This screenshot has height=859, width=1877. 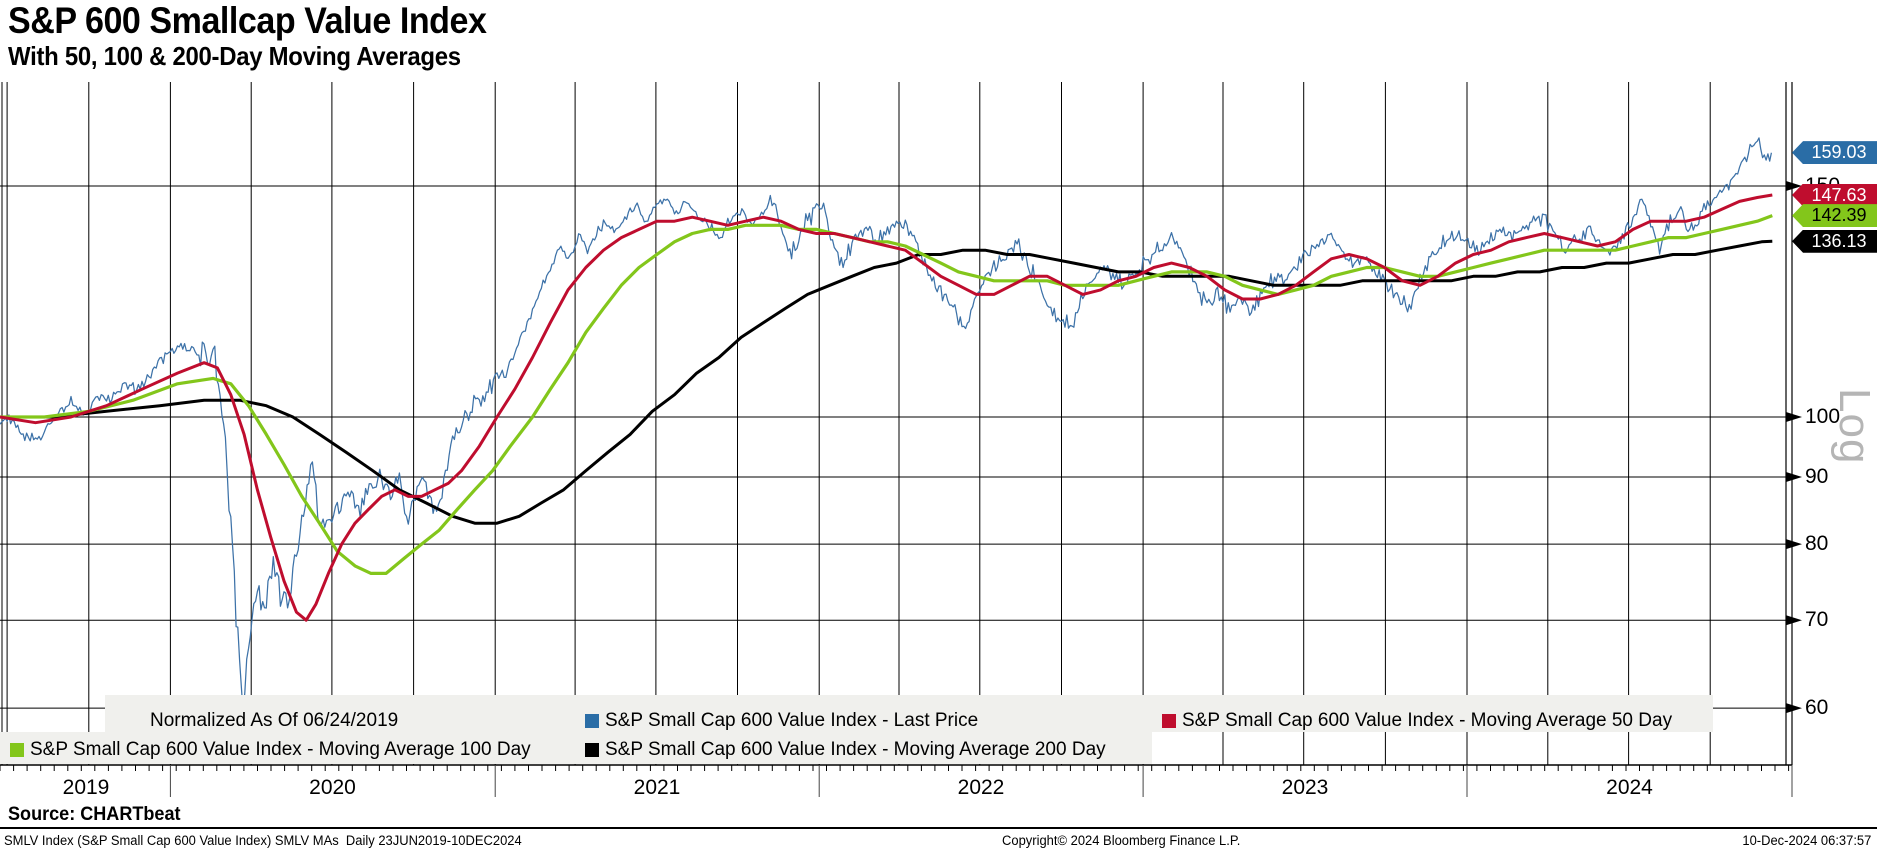 What do you see at coordinates (1817, 708) in the screenshot?
I see `y-axis-tick-label: 60` at bounding box center [1817, 708].